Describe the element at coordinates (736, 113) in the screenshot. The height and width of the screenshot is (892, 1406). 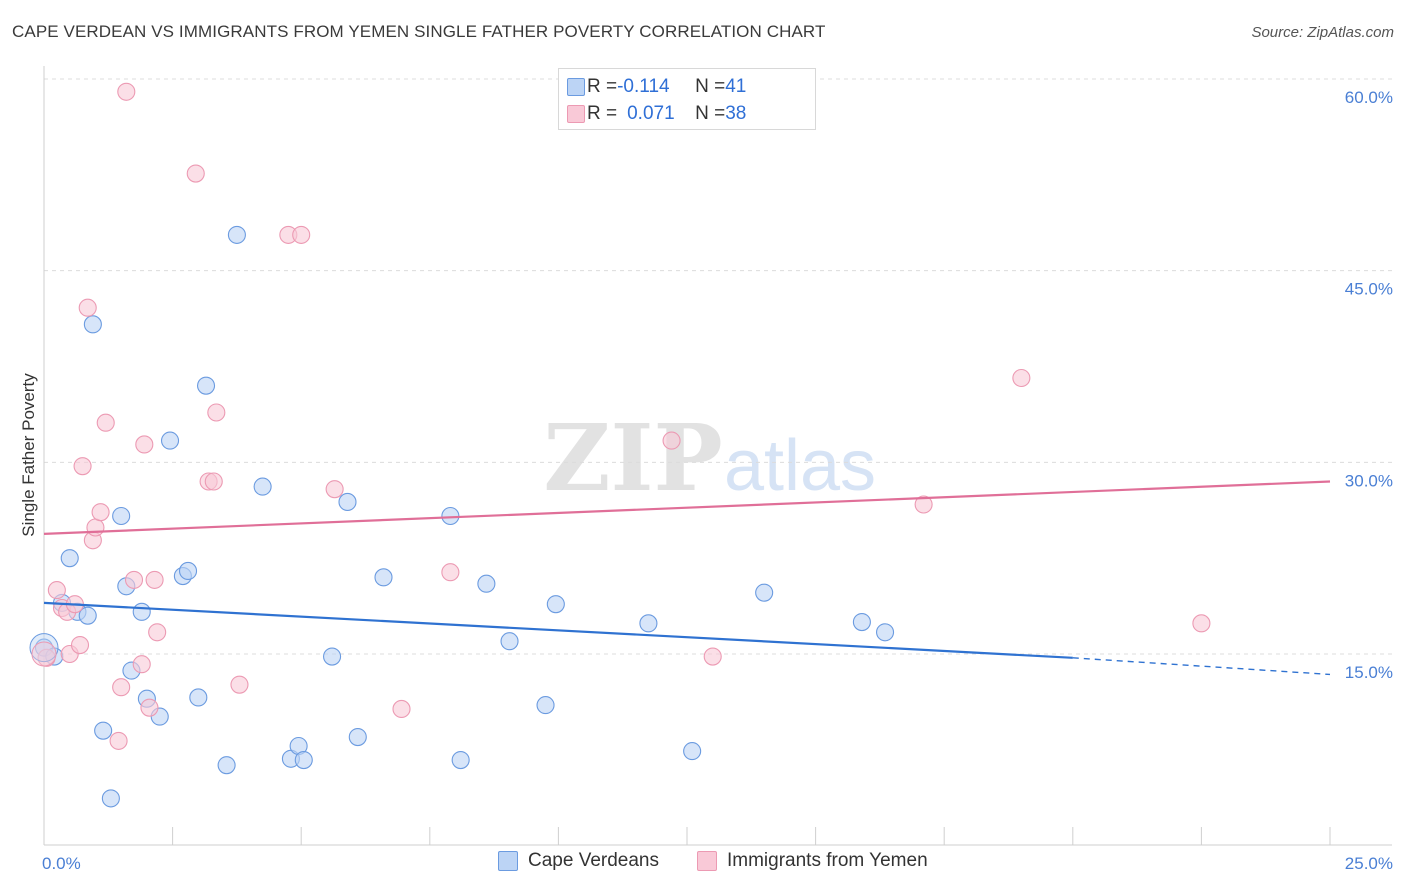
I see `legend-n-value: 38` at that location.